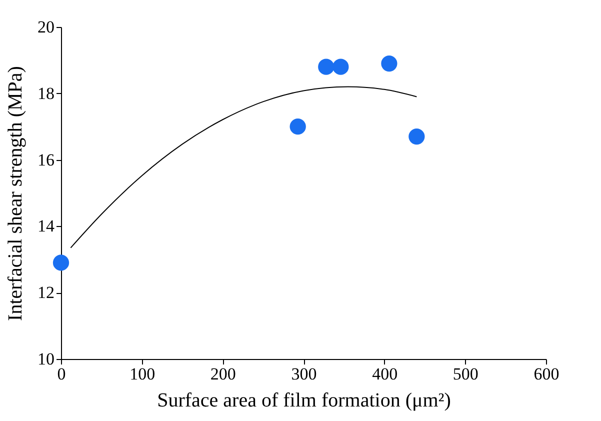 This screenshot has height=421, width=601. I want to click on x-tick-label: 100, so click(143, 374).